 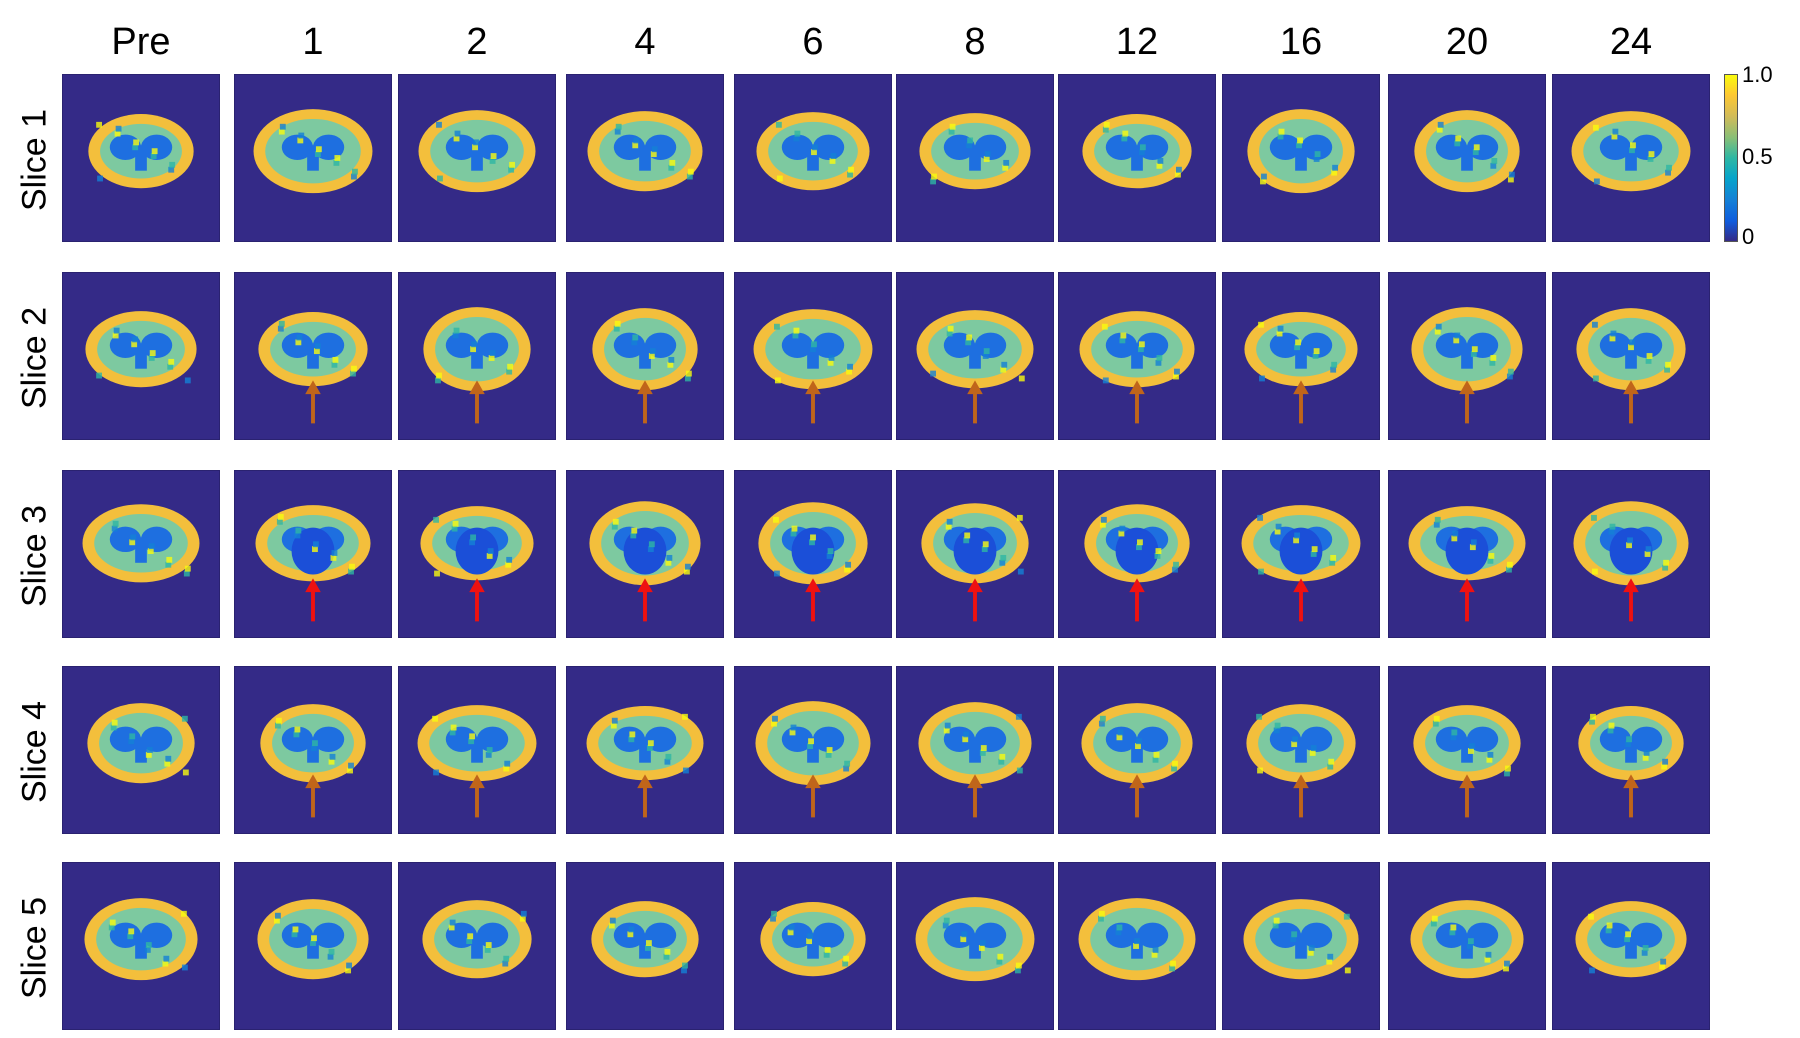 What do you see at coordinates (1301, 42) in the screenshot?
I see `column-label: 16` at bounding box center [1301, 42].